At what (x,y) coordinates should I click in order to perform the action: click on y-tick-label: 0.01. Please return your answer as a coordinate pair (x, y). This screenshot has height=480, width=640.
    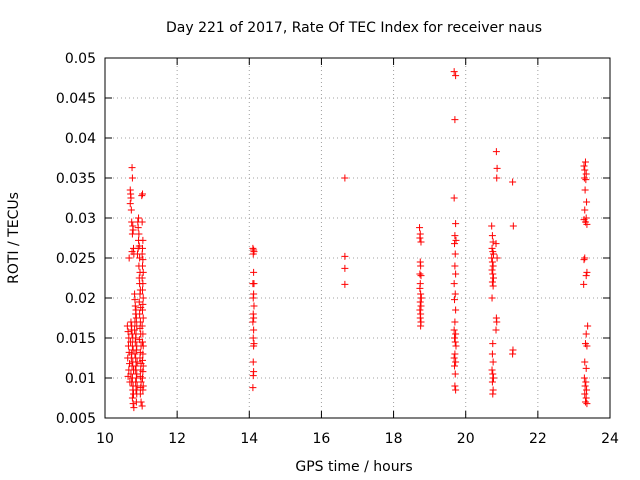
    Looking at the image, I should click on (80, 379).